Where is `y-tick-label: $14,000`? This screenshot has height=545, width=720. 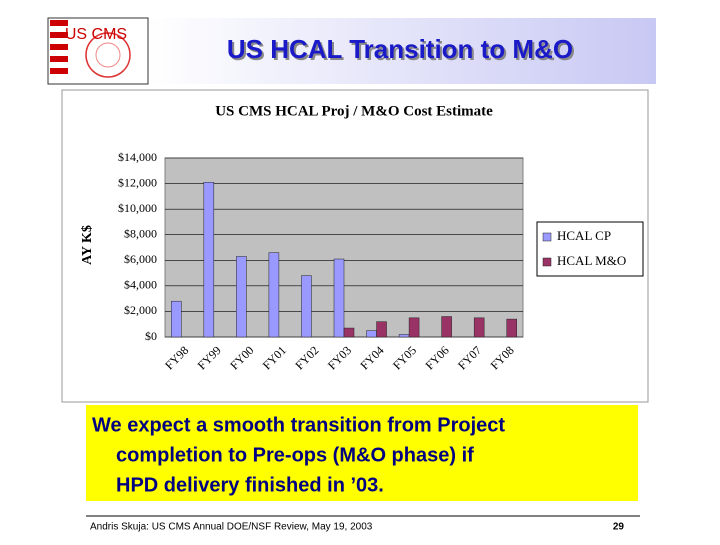 y-tick-label: $14,000 is located at coordinates (137, 157).